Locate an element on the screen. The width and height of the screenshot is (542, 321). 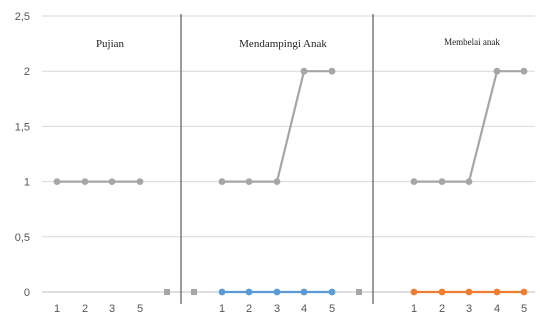
phase-label: Pujian is located at coordinates (110, 44).